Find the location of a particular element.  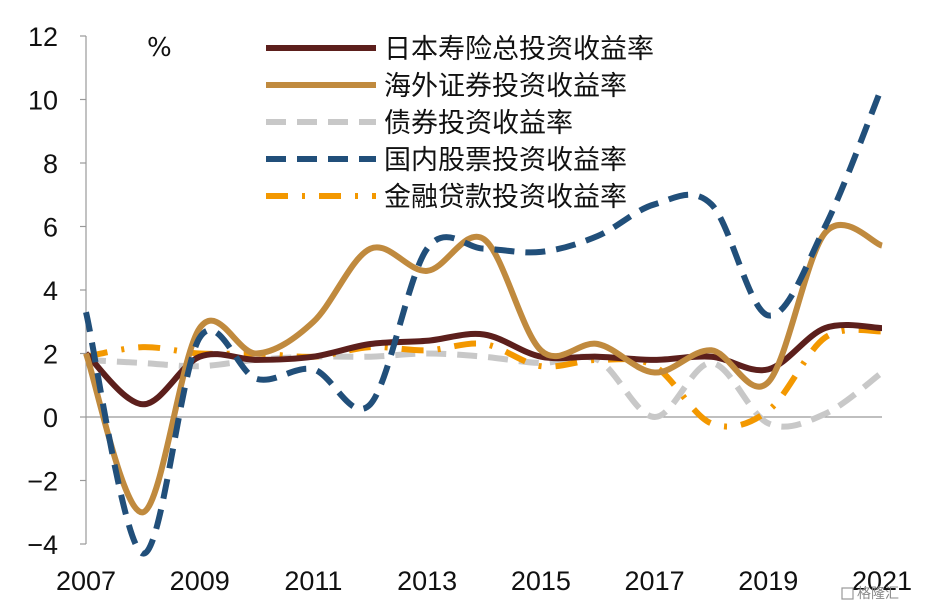

y-tick-label: 4 is located at coordinates (50, 291).